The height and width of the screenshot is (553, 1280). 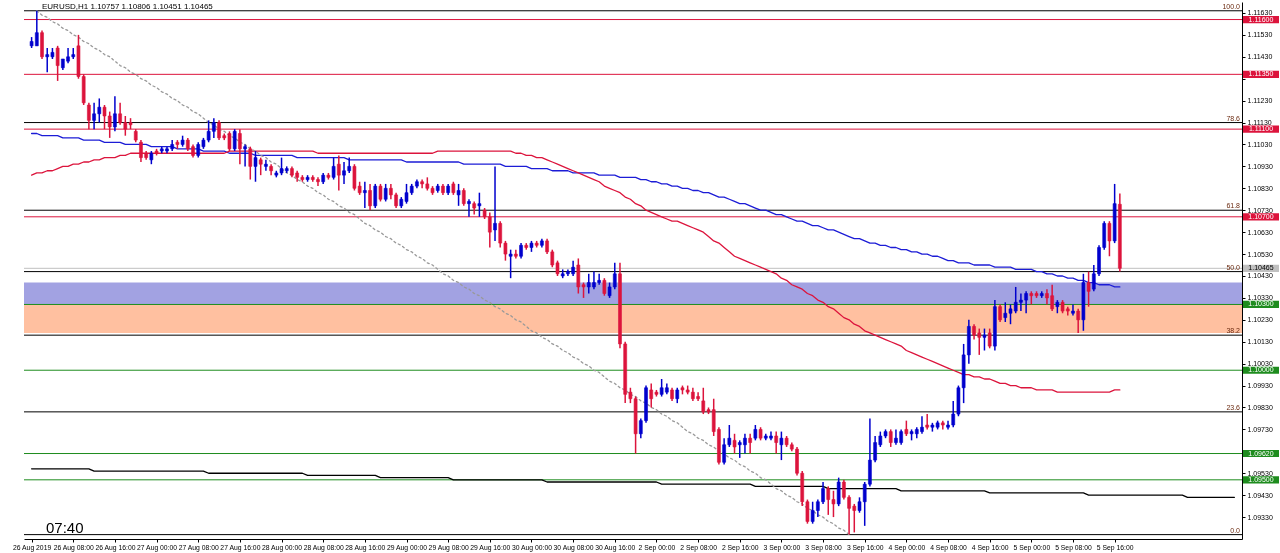 What do you see at coordinates (128, 6) in the screenshot?
I see `chart-title: EURUSD,H1 1.10757 1.10806 1.10451 1.10465` at bounding box center [128, 6].